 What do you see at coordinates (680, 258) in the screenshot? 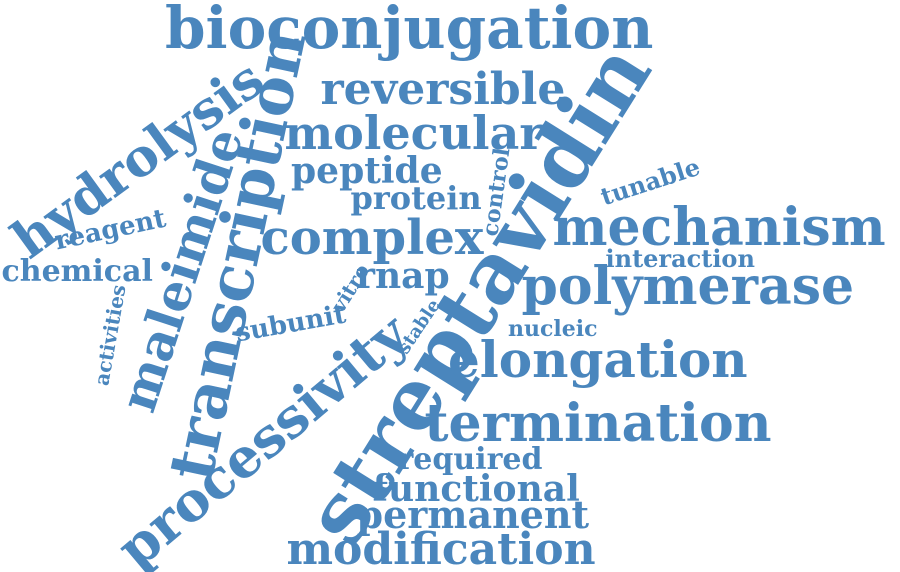
I see `word-interaction: interaction` at bounding box center [680, 258].